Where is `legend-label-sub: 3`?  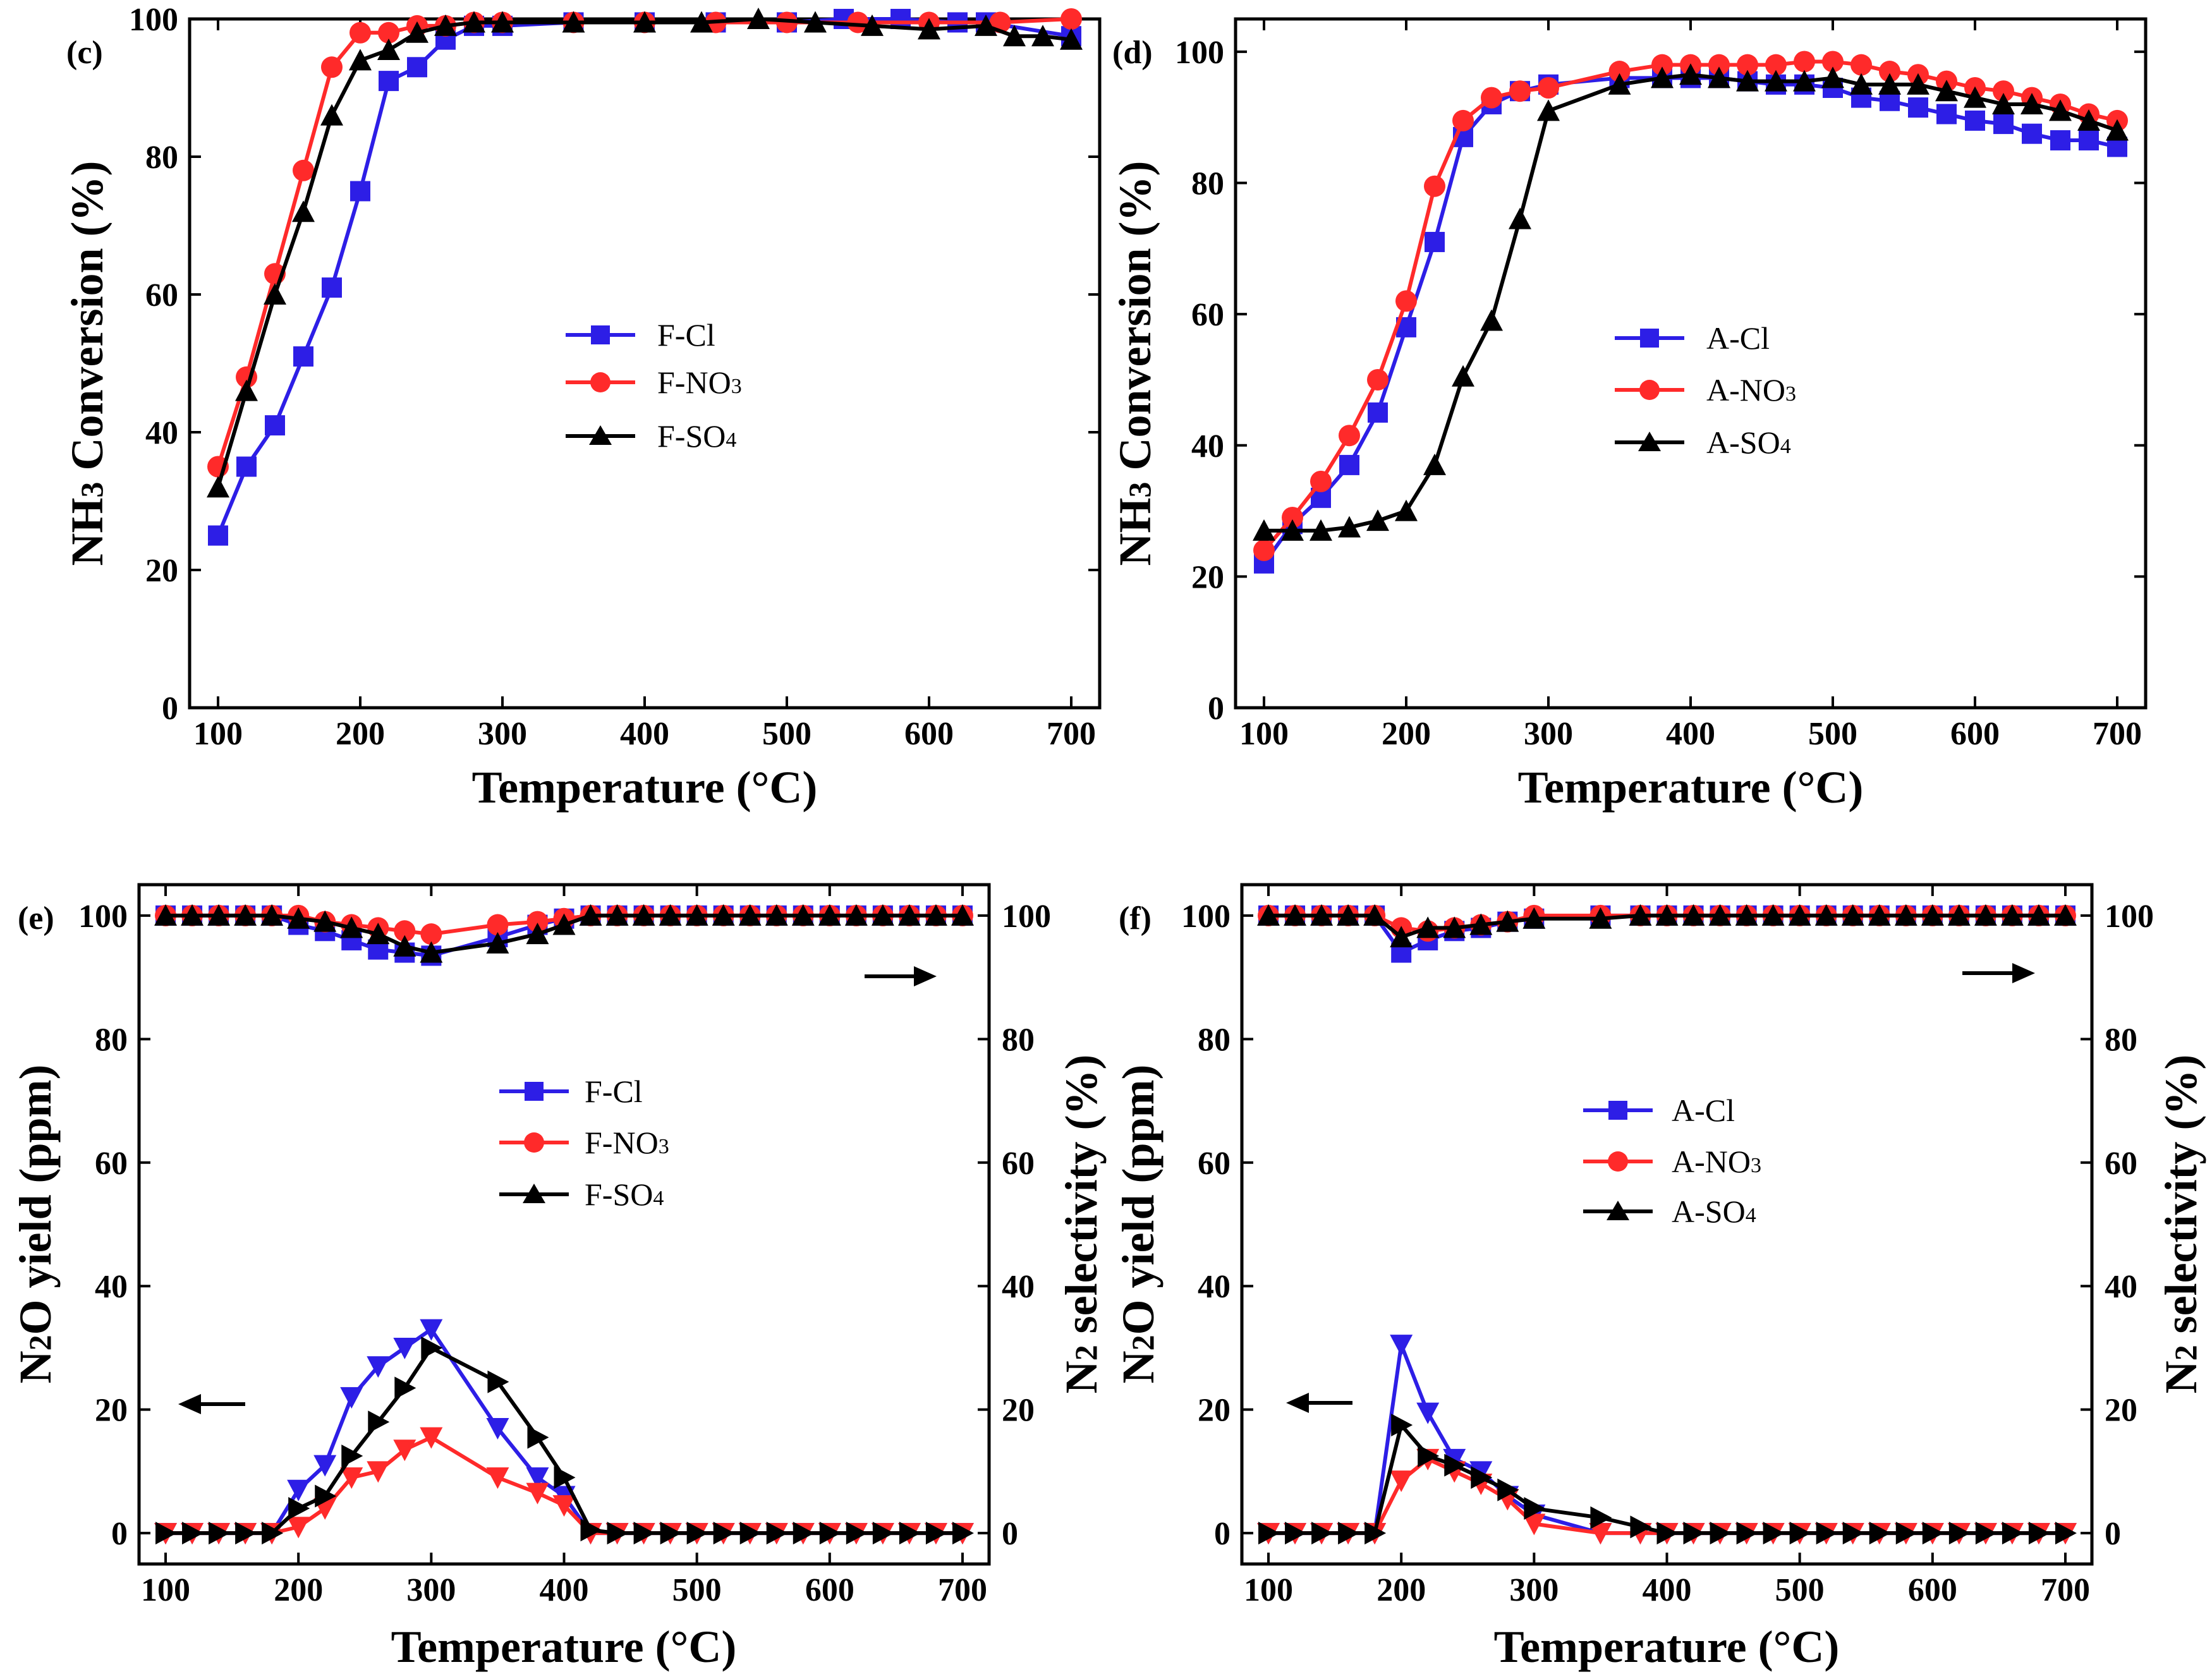
legend-label-sub: 3 is located at coordinates (736, 386).